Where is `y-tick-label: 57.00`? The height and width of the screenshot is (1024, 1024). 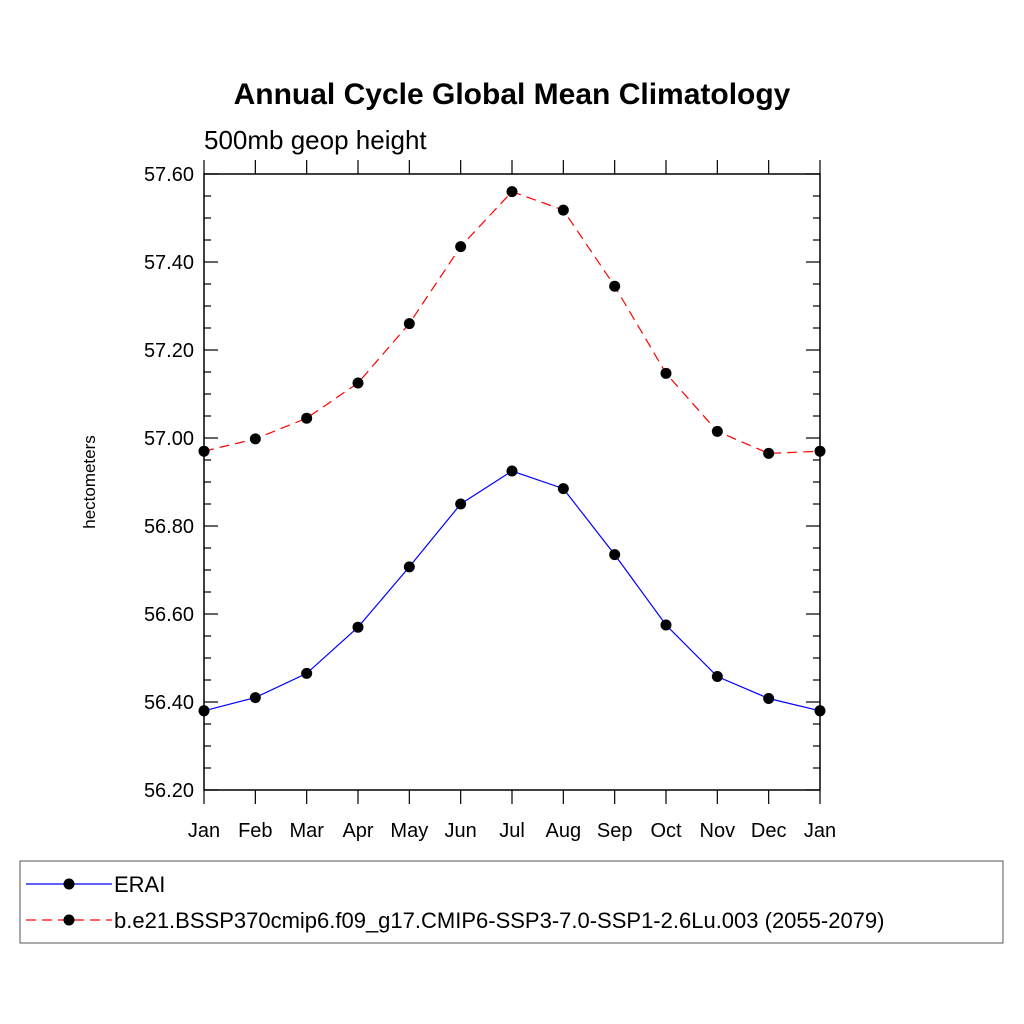 y-tick-label: 57.00 is located at coordinates (169, 439).